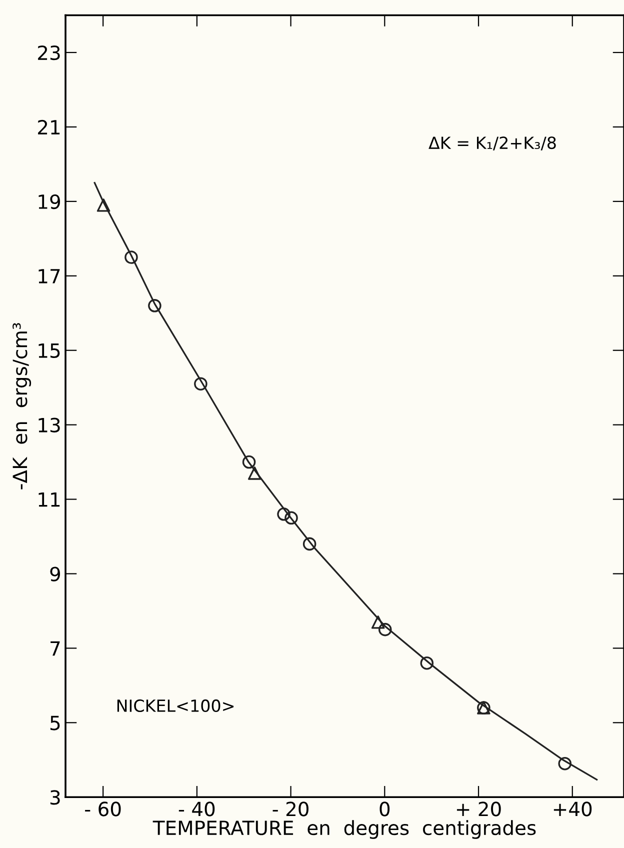  What do you see at coordinates (49, 202) in the screenshot?
I see `y-tick-label: 19` at bounding box center [49, 202].